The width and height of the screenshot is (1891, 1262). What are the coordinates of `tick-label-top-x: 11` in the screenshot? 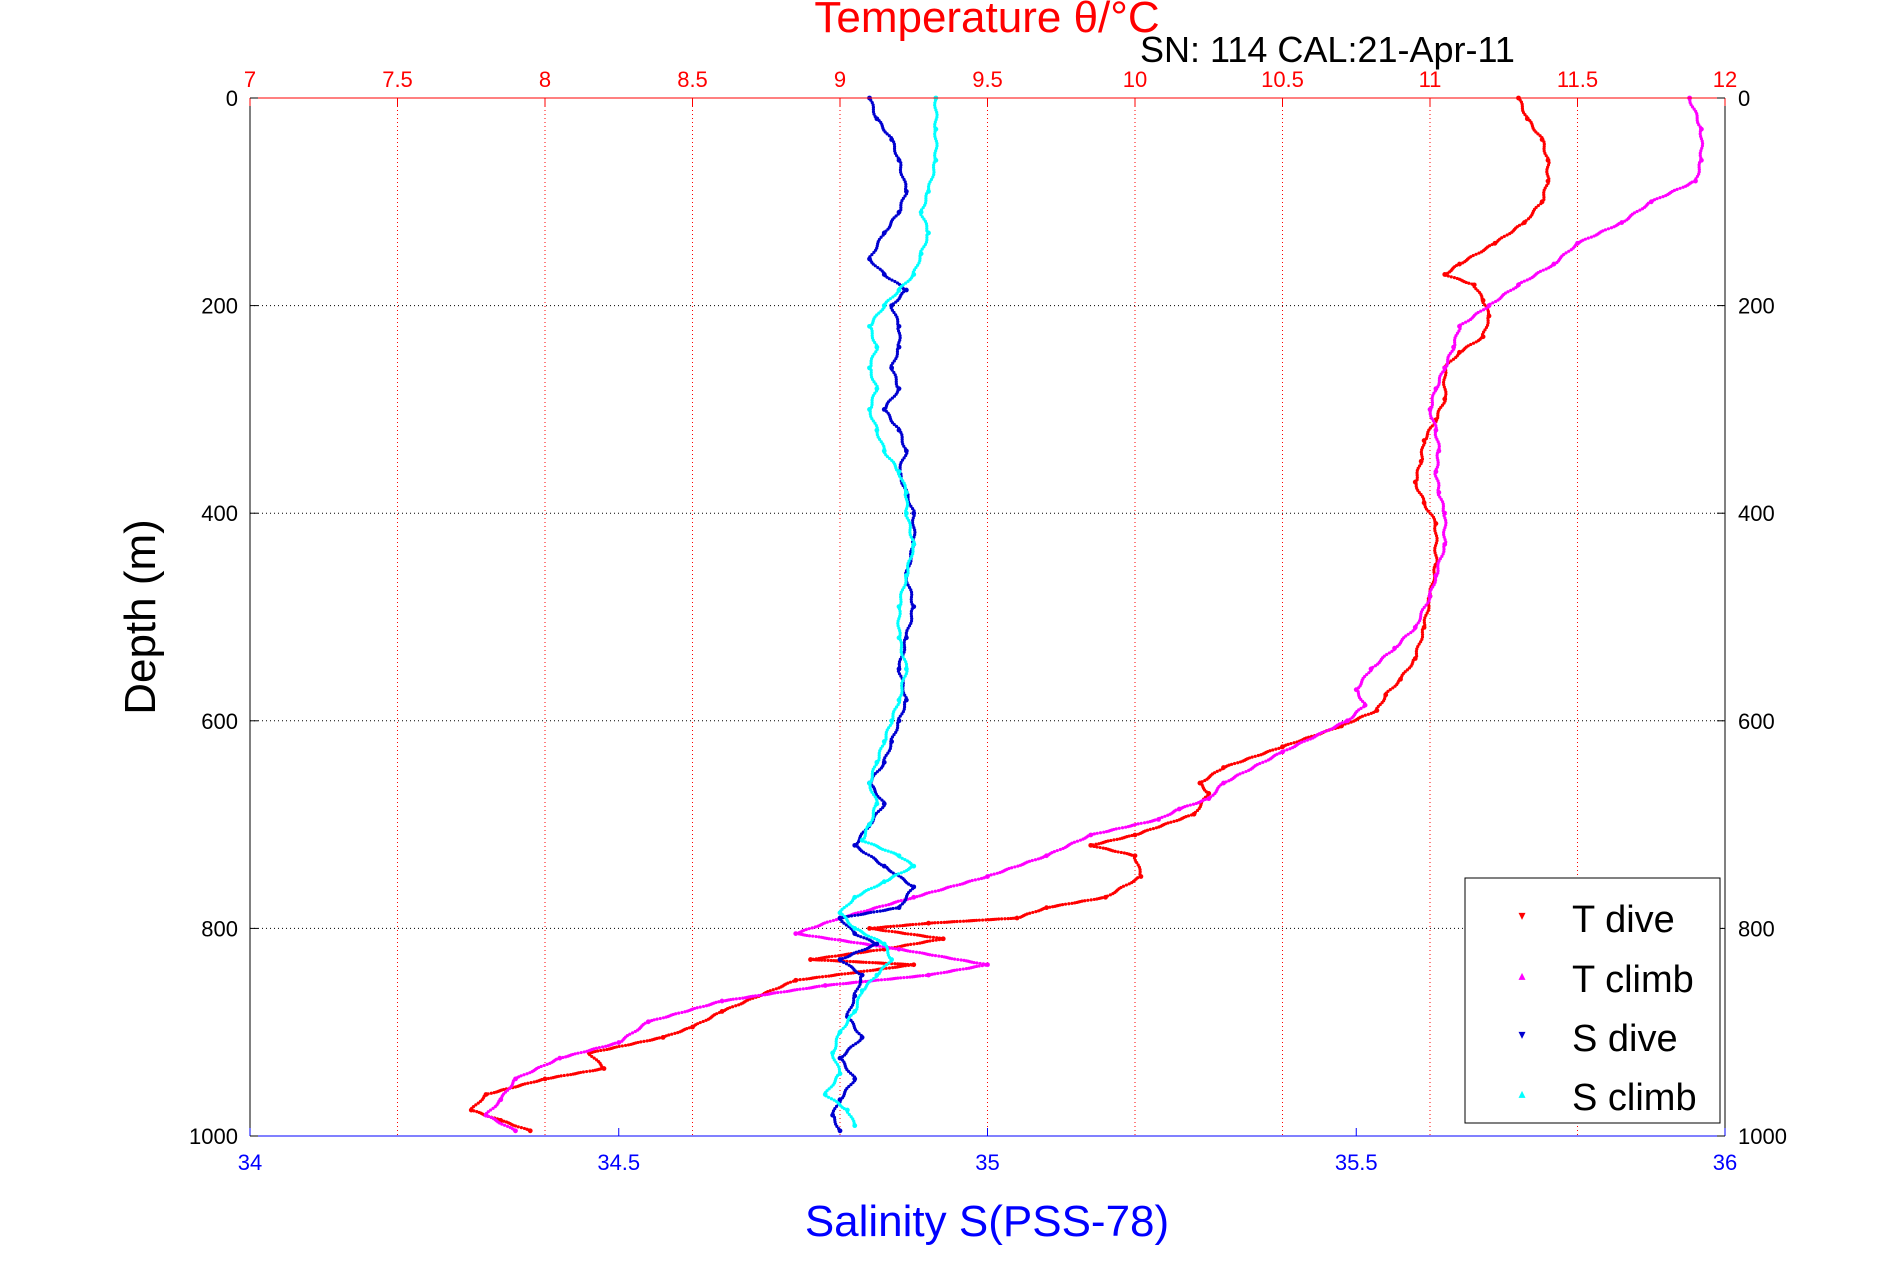 It's located at (1430, 79).